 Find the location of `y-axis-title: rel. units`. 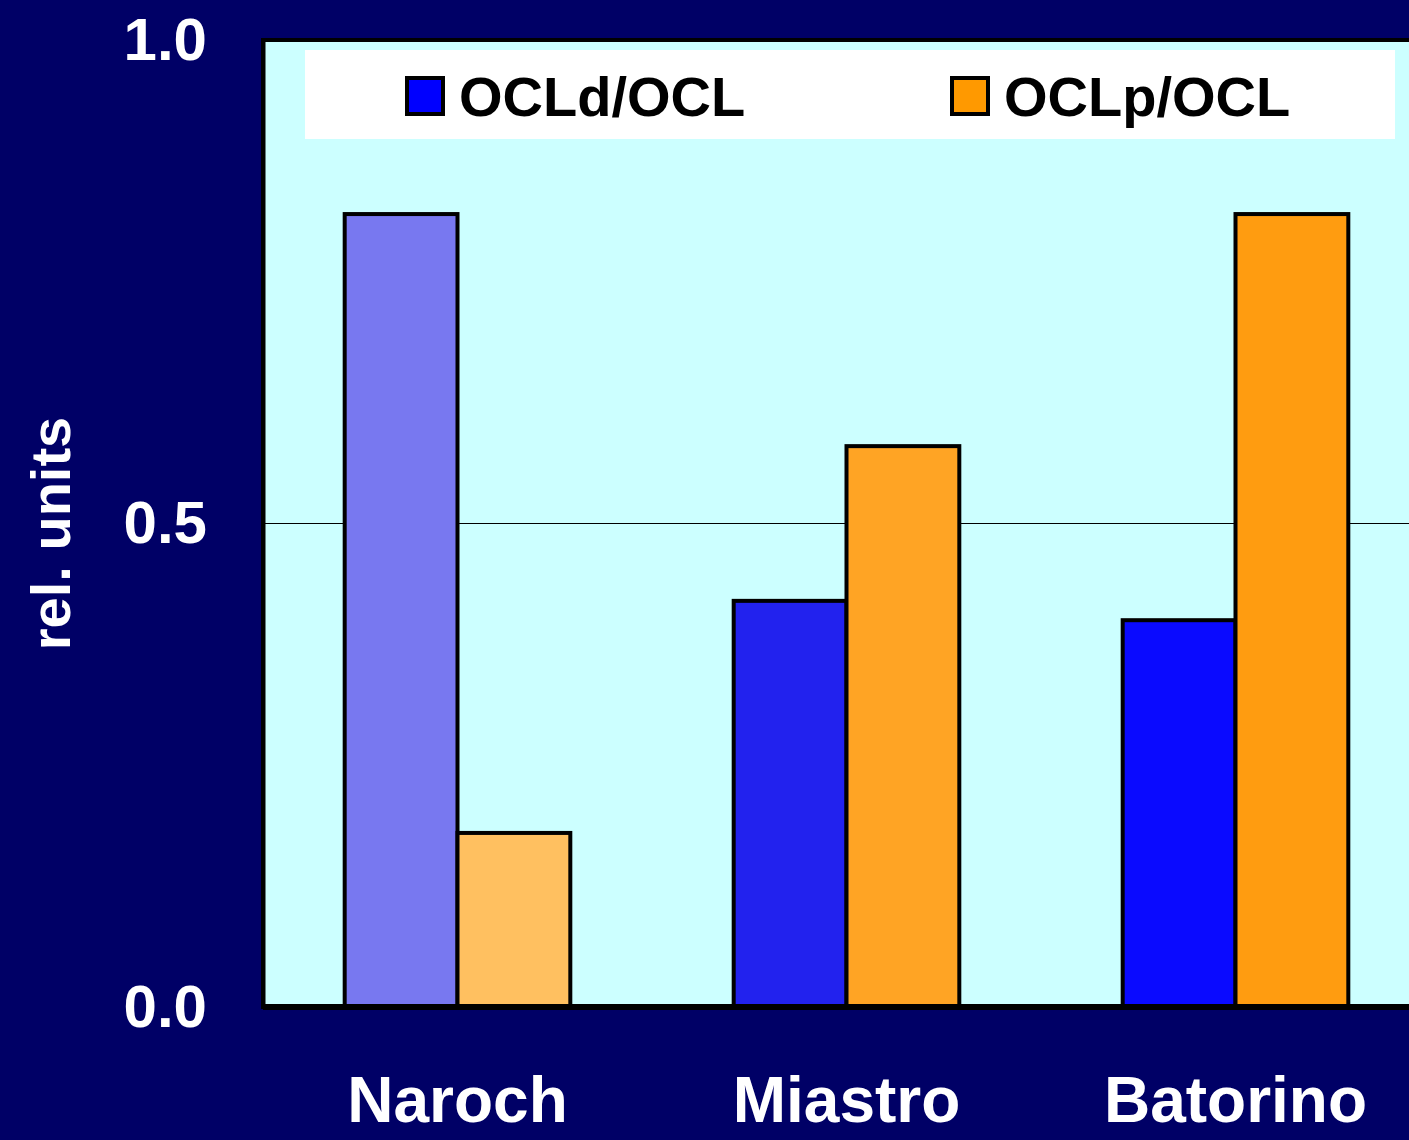

y-axis-title: rel. units is located at coordinates (50, 533).